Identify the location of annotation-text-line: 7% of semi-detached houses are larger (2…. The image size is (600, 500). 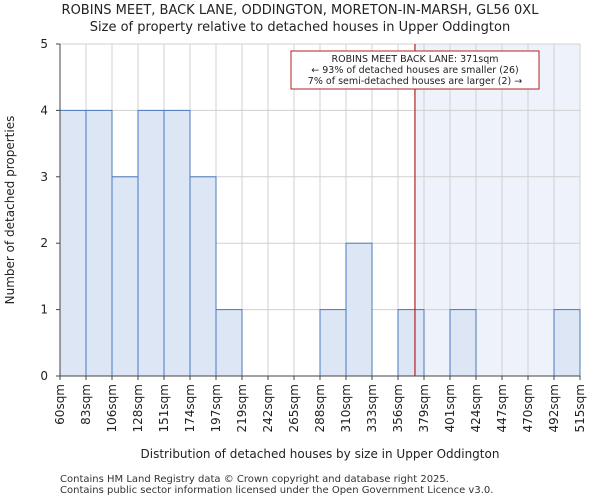
(415, 81).